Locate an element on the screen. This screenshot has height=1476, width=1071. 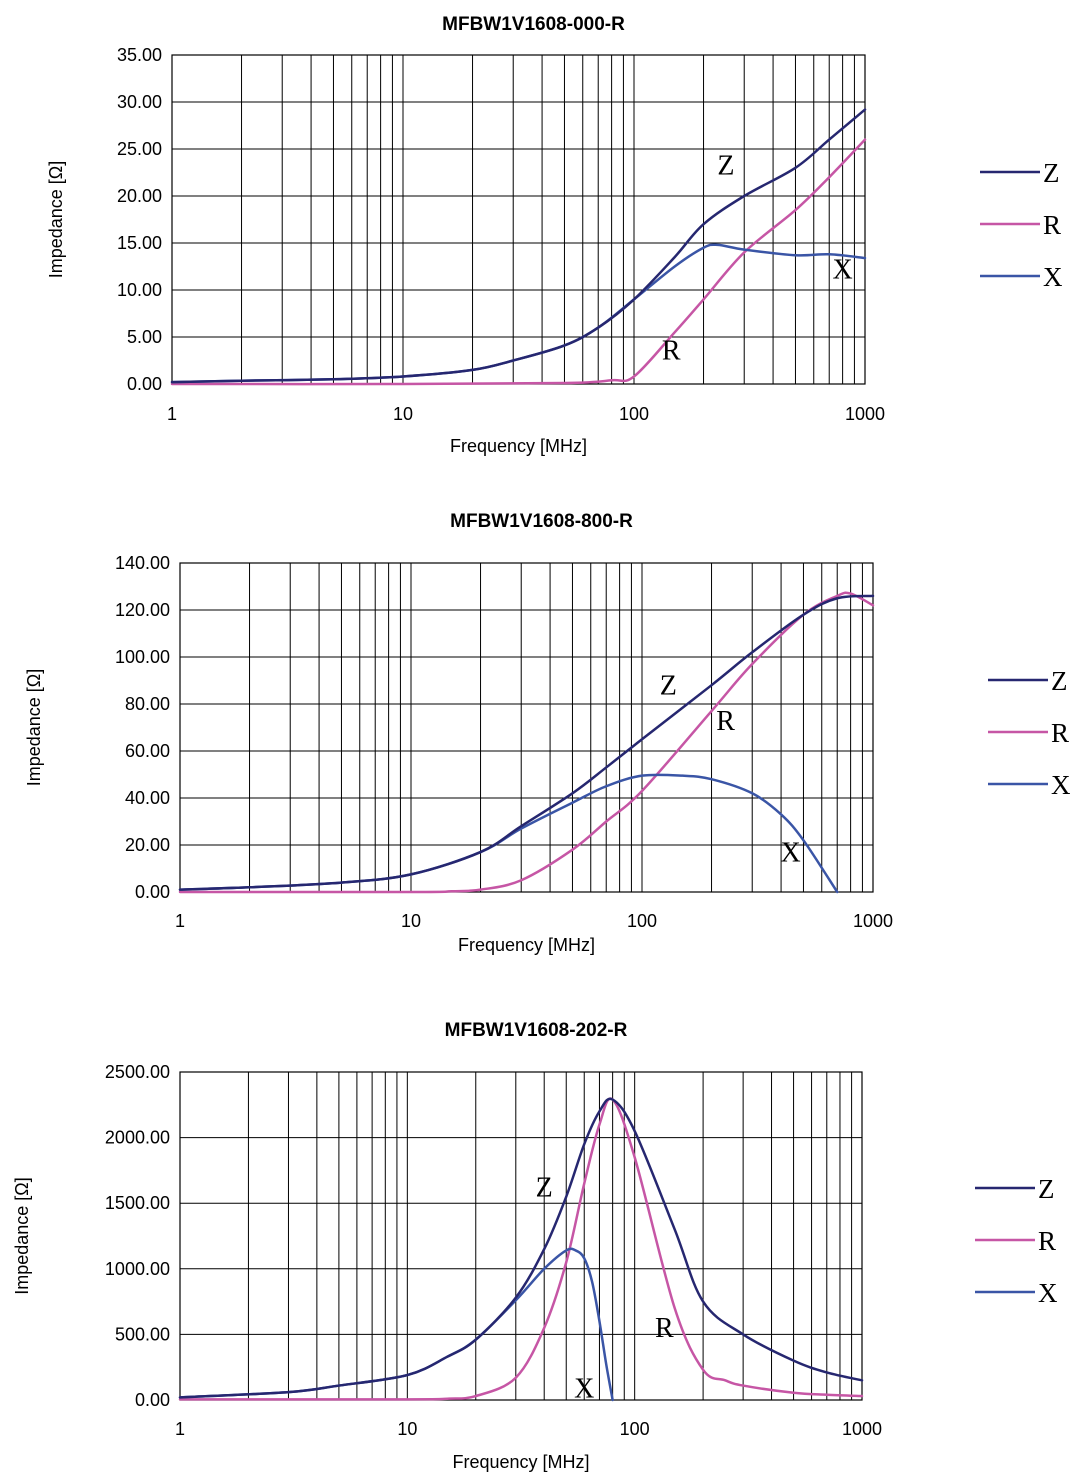
y-tick-label: 1000.00 is located at coordinates (137, 1269).